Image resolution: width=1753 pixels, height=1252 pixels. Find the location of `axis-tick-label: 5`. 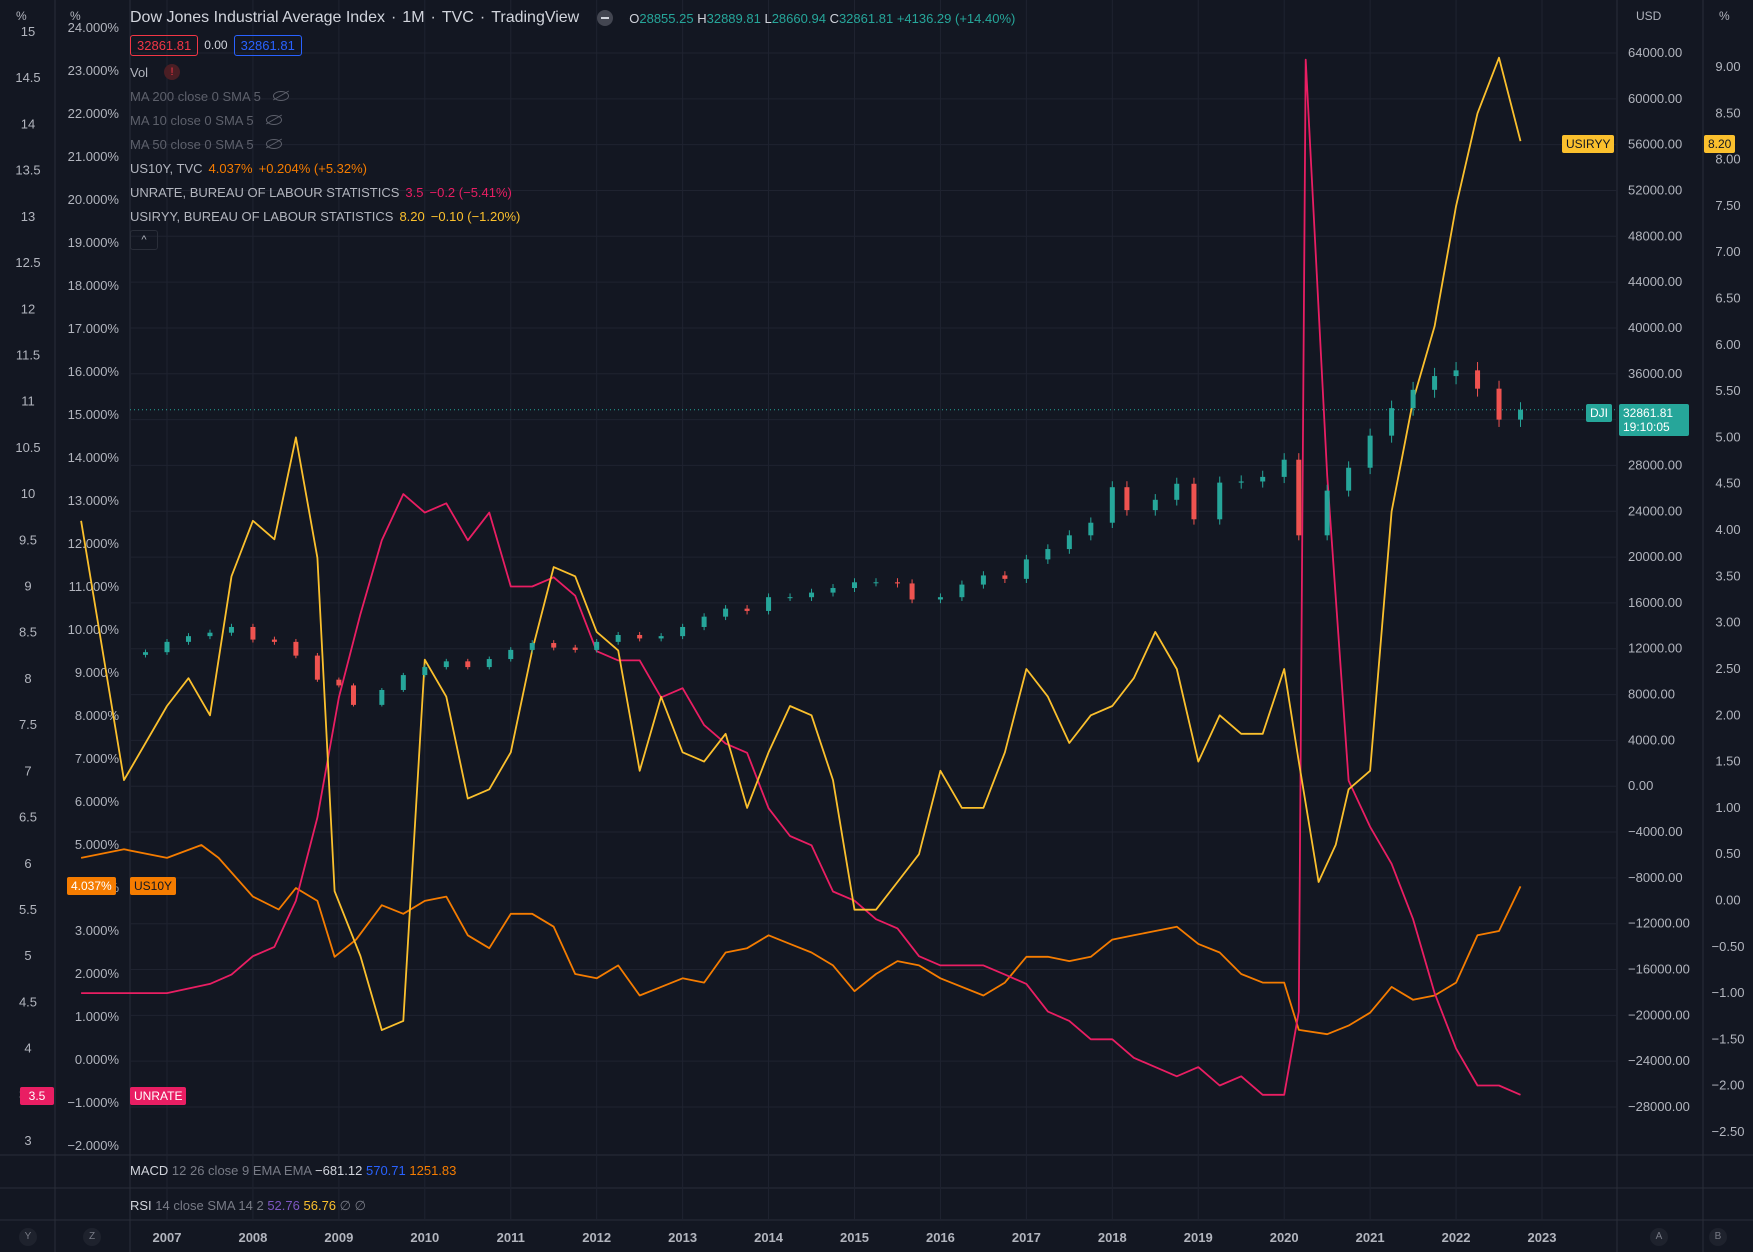

axis-tick-label: 5 is located at coordinates (27, 955).